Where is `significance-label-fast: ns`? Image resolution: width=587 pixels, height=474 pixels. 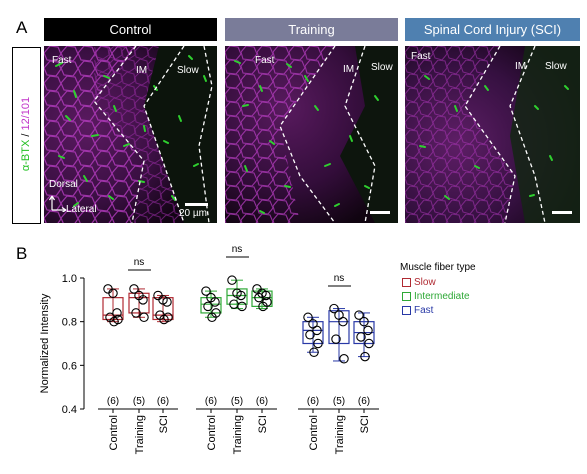
significance-label-fast: ns is located at coordinates (339, 278).